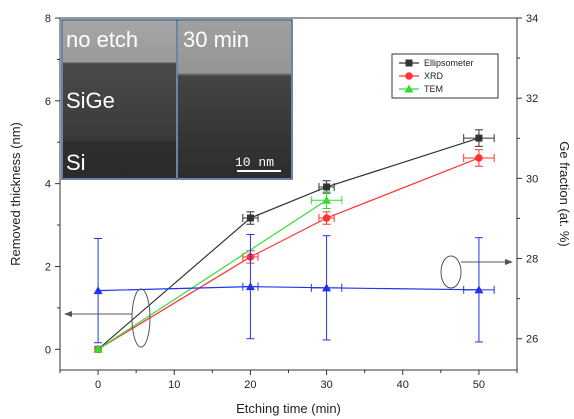  What do you see at coordinates (288, 408) in the screenshot?
I see `x-axis-label: Etching time (min)` at bounding box center [288, 408].